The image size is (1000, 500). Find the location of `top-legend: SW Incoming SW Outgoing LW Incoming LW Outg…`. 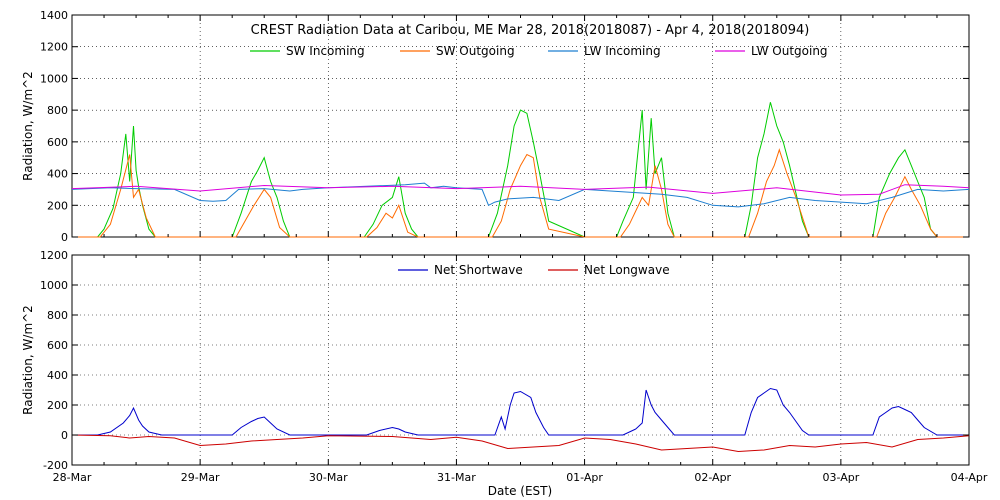

top-legend: SW Incoming SW Outgoing LW Incoming LW Outg… is located at coordinates (539, 51).